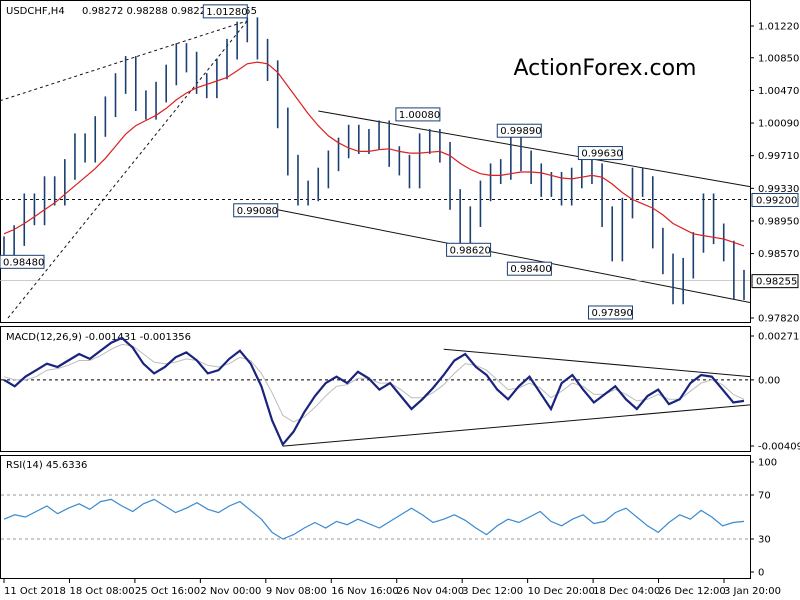 This screenshot has height=600, width=800. I want to click on level-label-text: 0.97890, so click(611, 313).